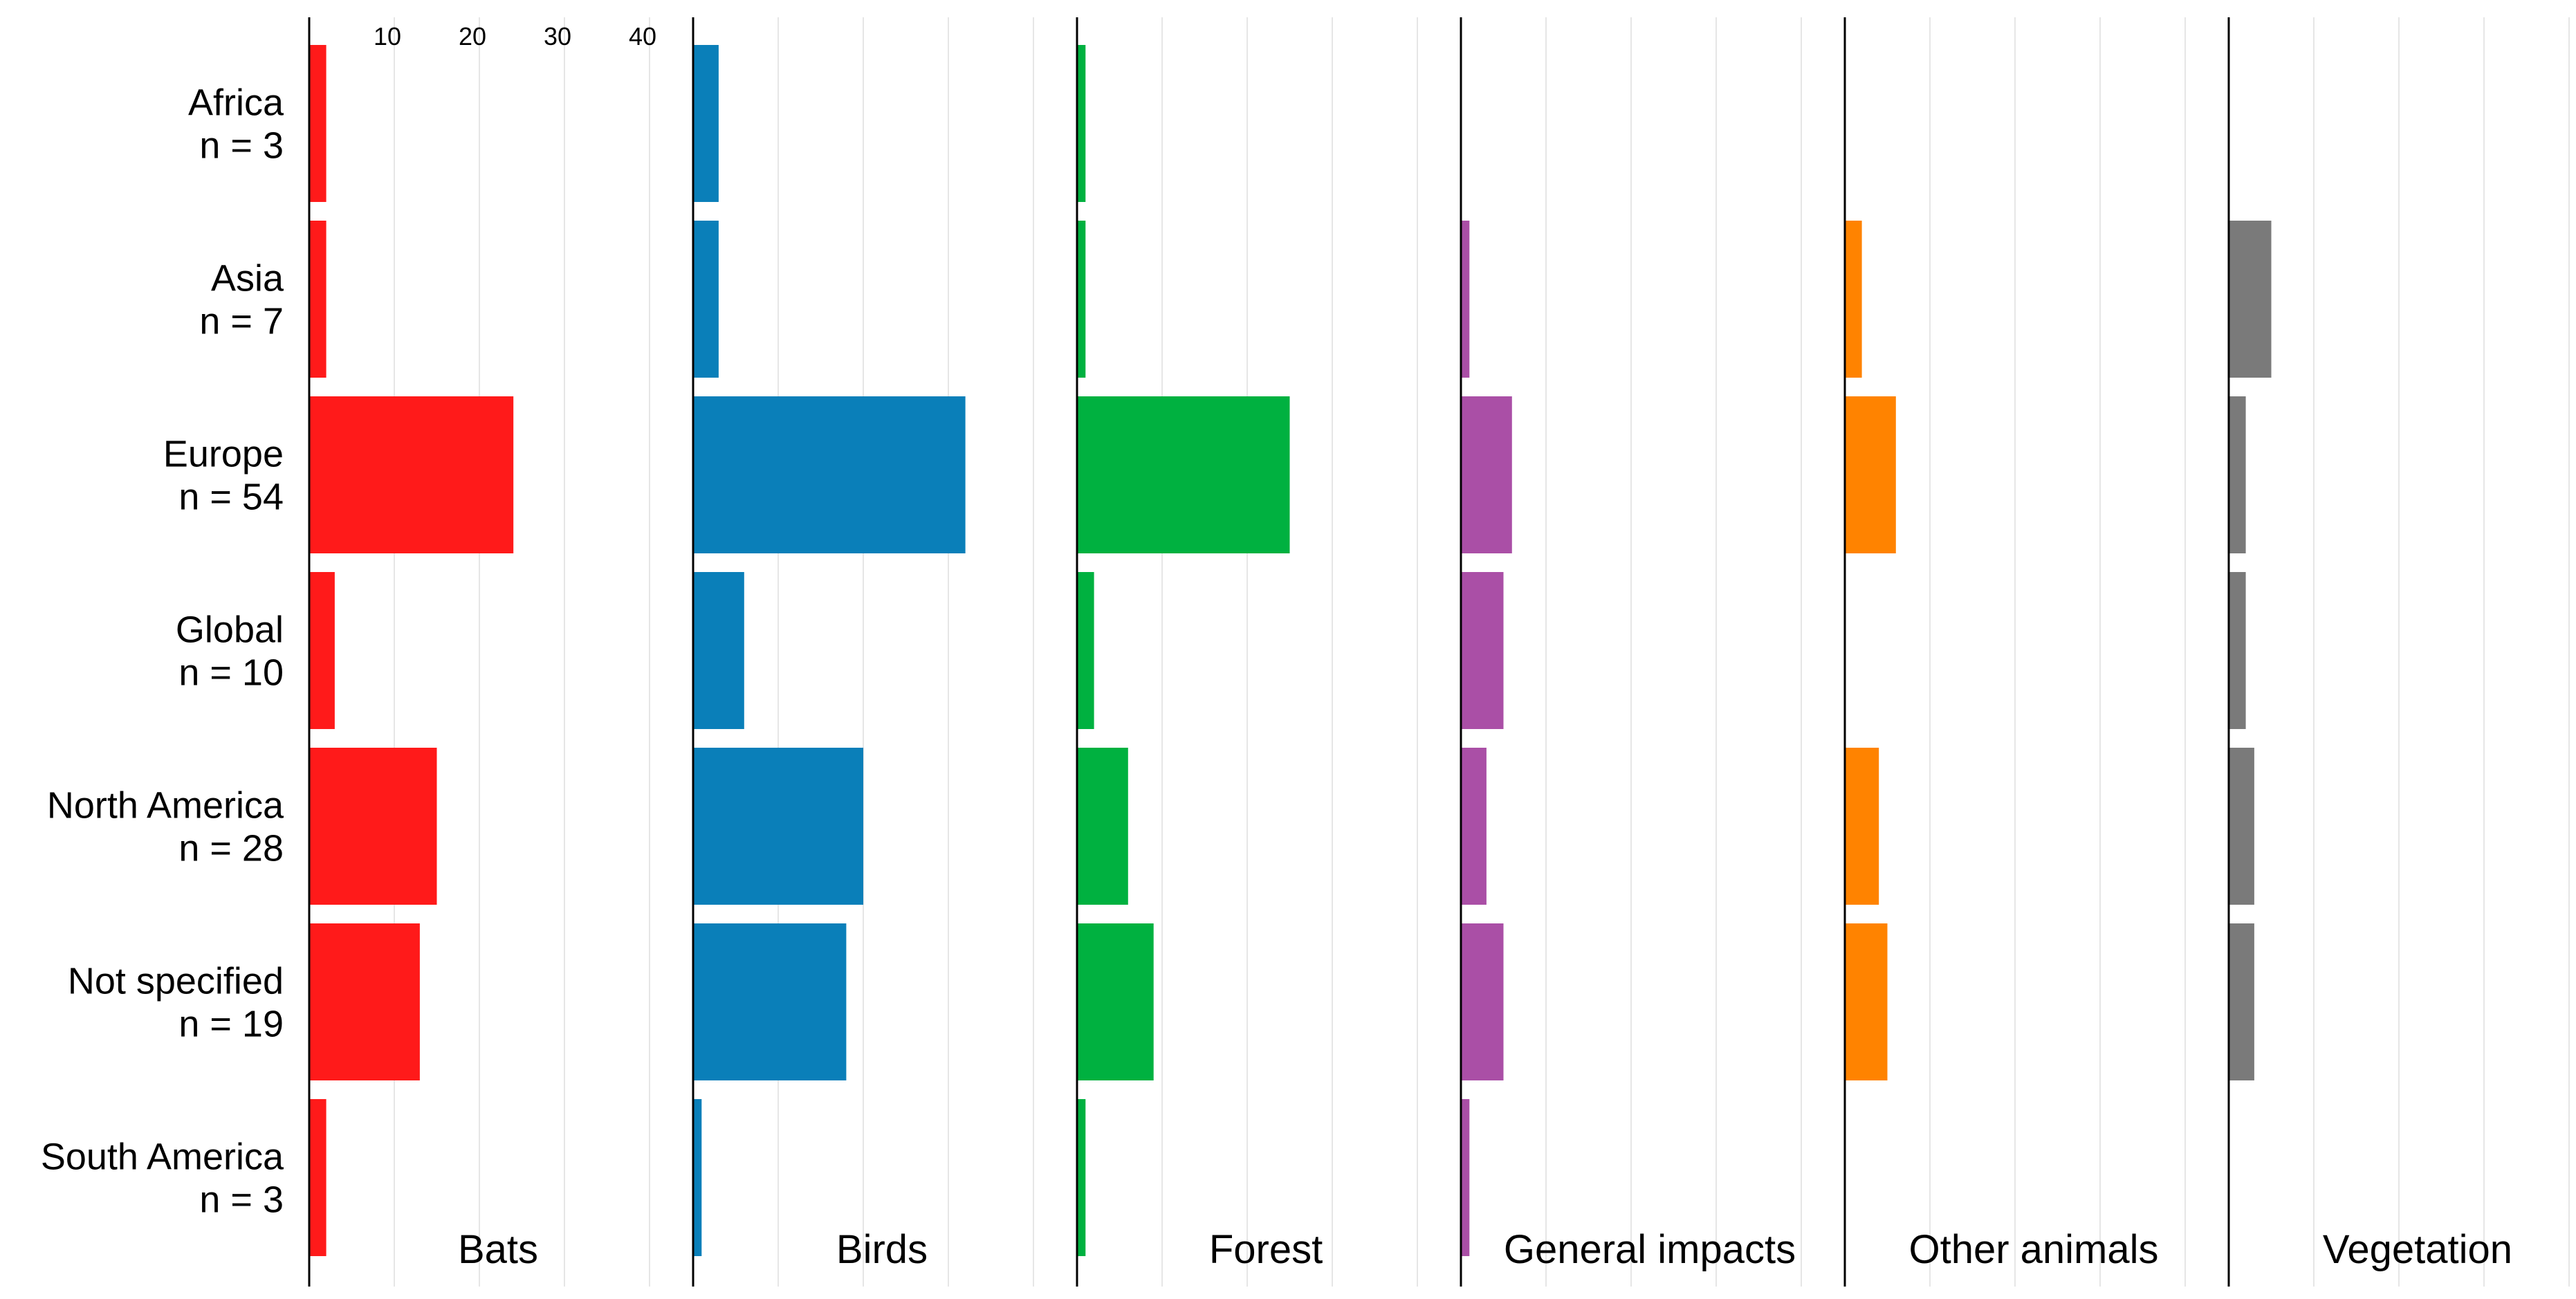  What do you see at coordinates (2417, 1249) in the screenshot?
I see `panel-label-vegetation: Vegetation` at bounding box center [2417, 1249].